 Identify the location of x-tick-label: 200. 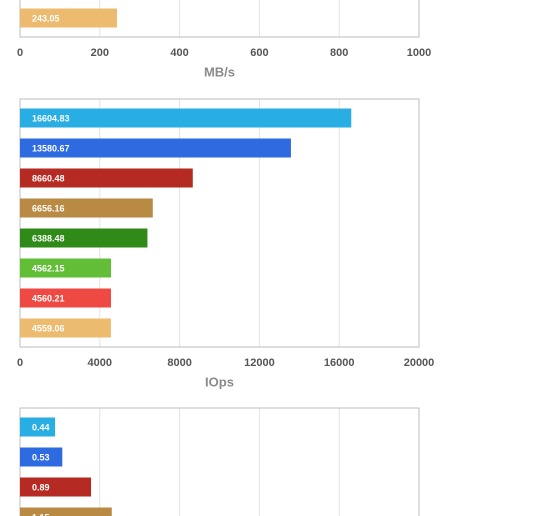
(100, 53).